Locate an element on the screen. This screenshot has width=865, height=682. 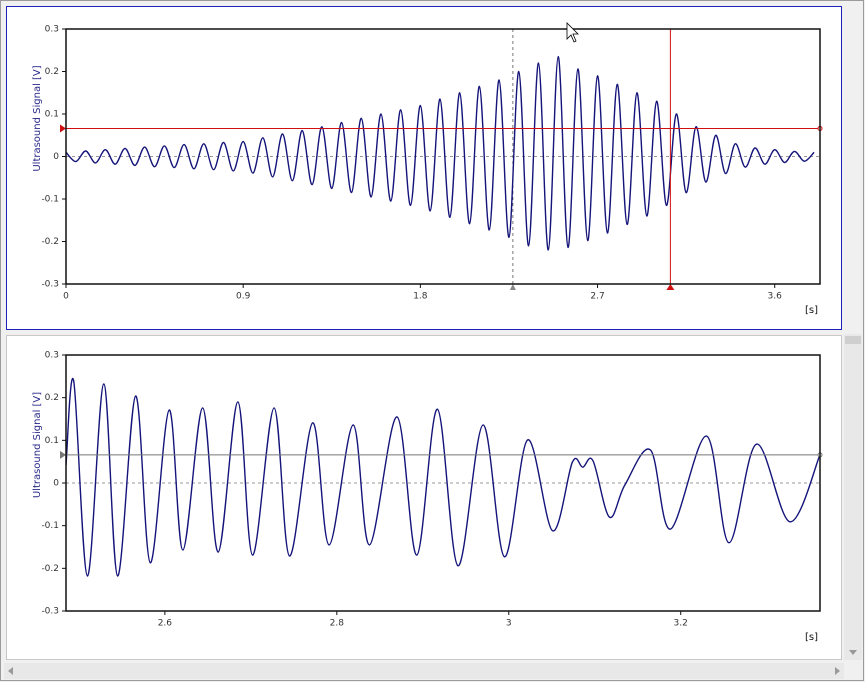
cursor-v-handle is located at coordinates (670, 287).